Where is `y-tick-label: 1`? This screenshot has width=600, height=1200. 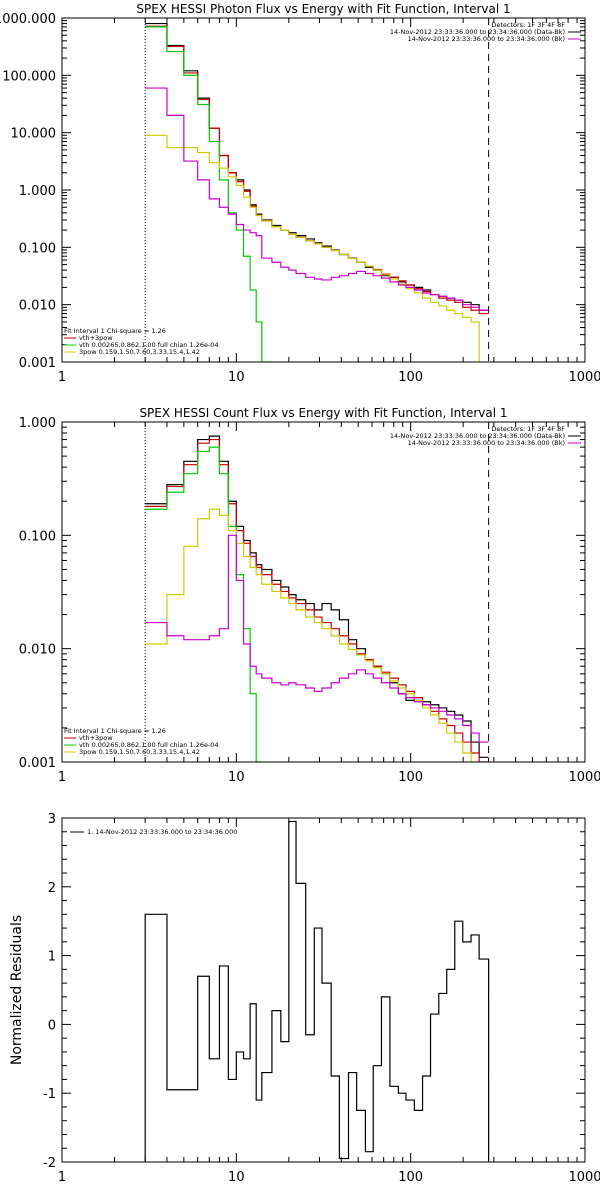
y-tick-label: 1 is located at coordinates (52, 957).